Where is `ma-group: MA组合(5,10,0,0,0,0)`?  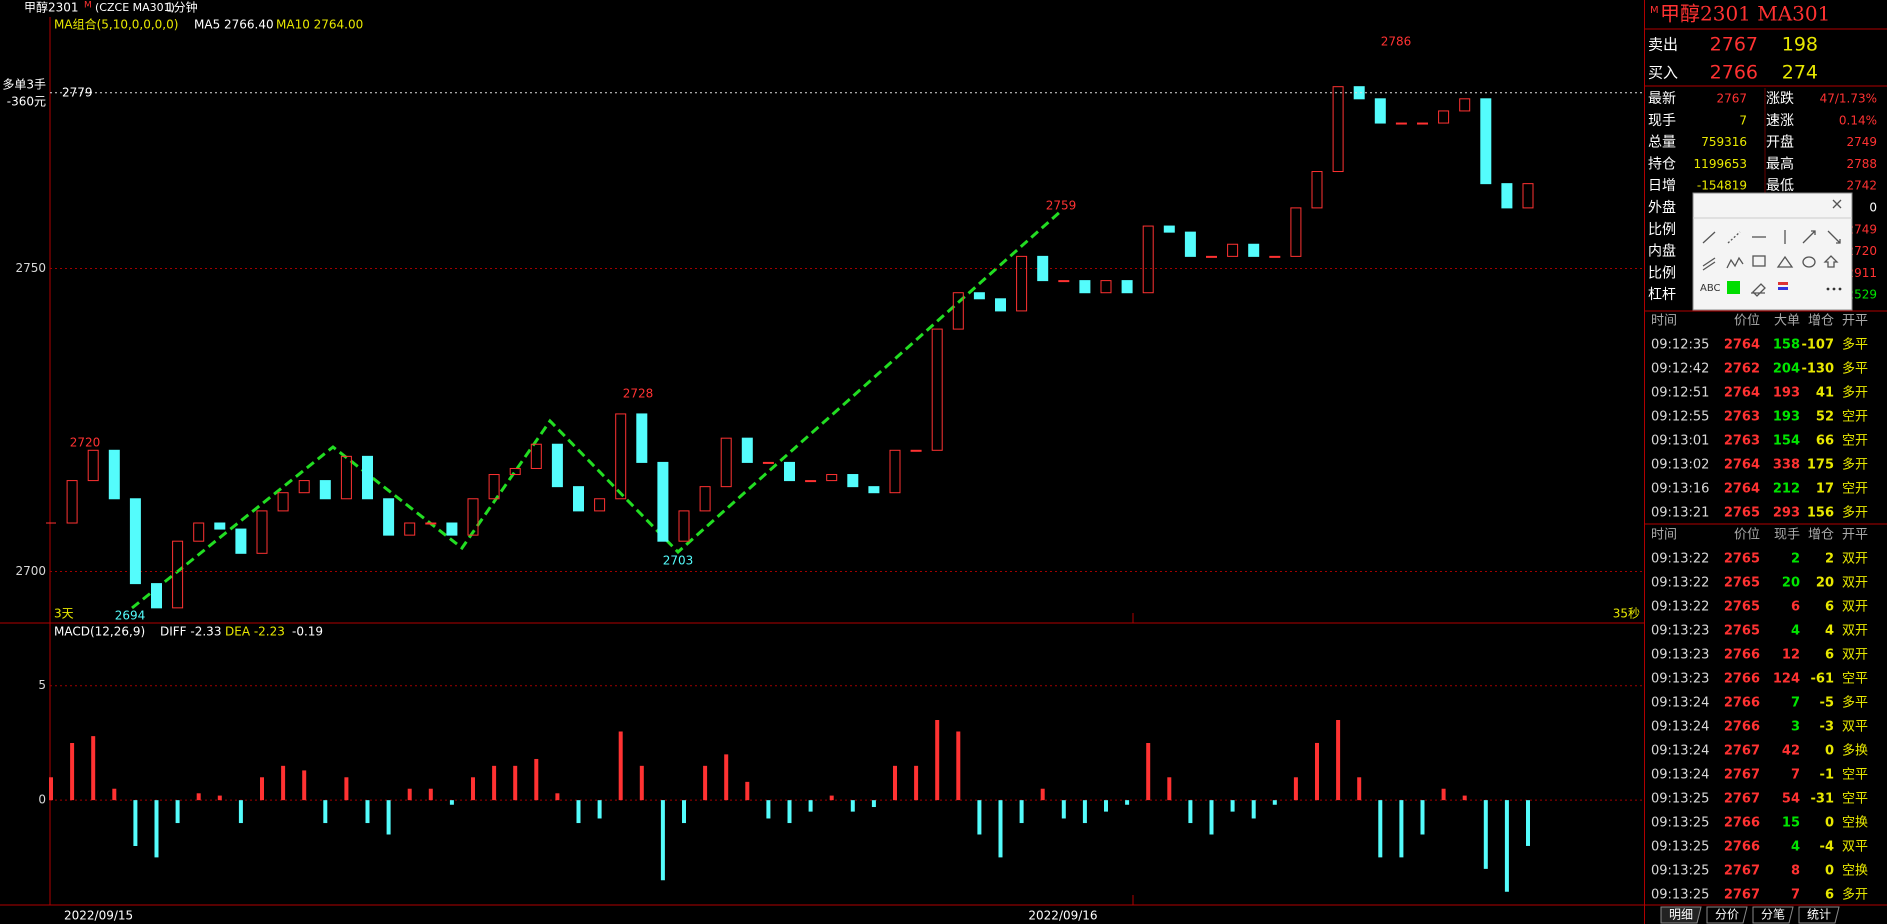 ma-group: MA组合(5,10,0,0,0,0) is located at coordinates (116, 24).